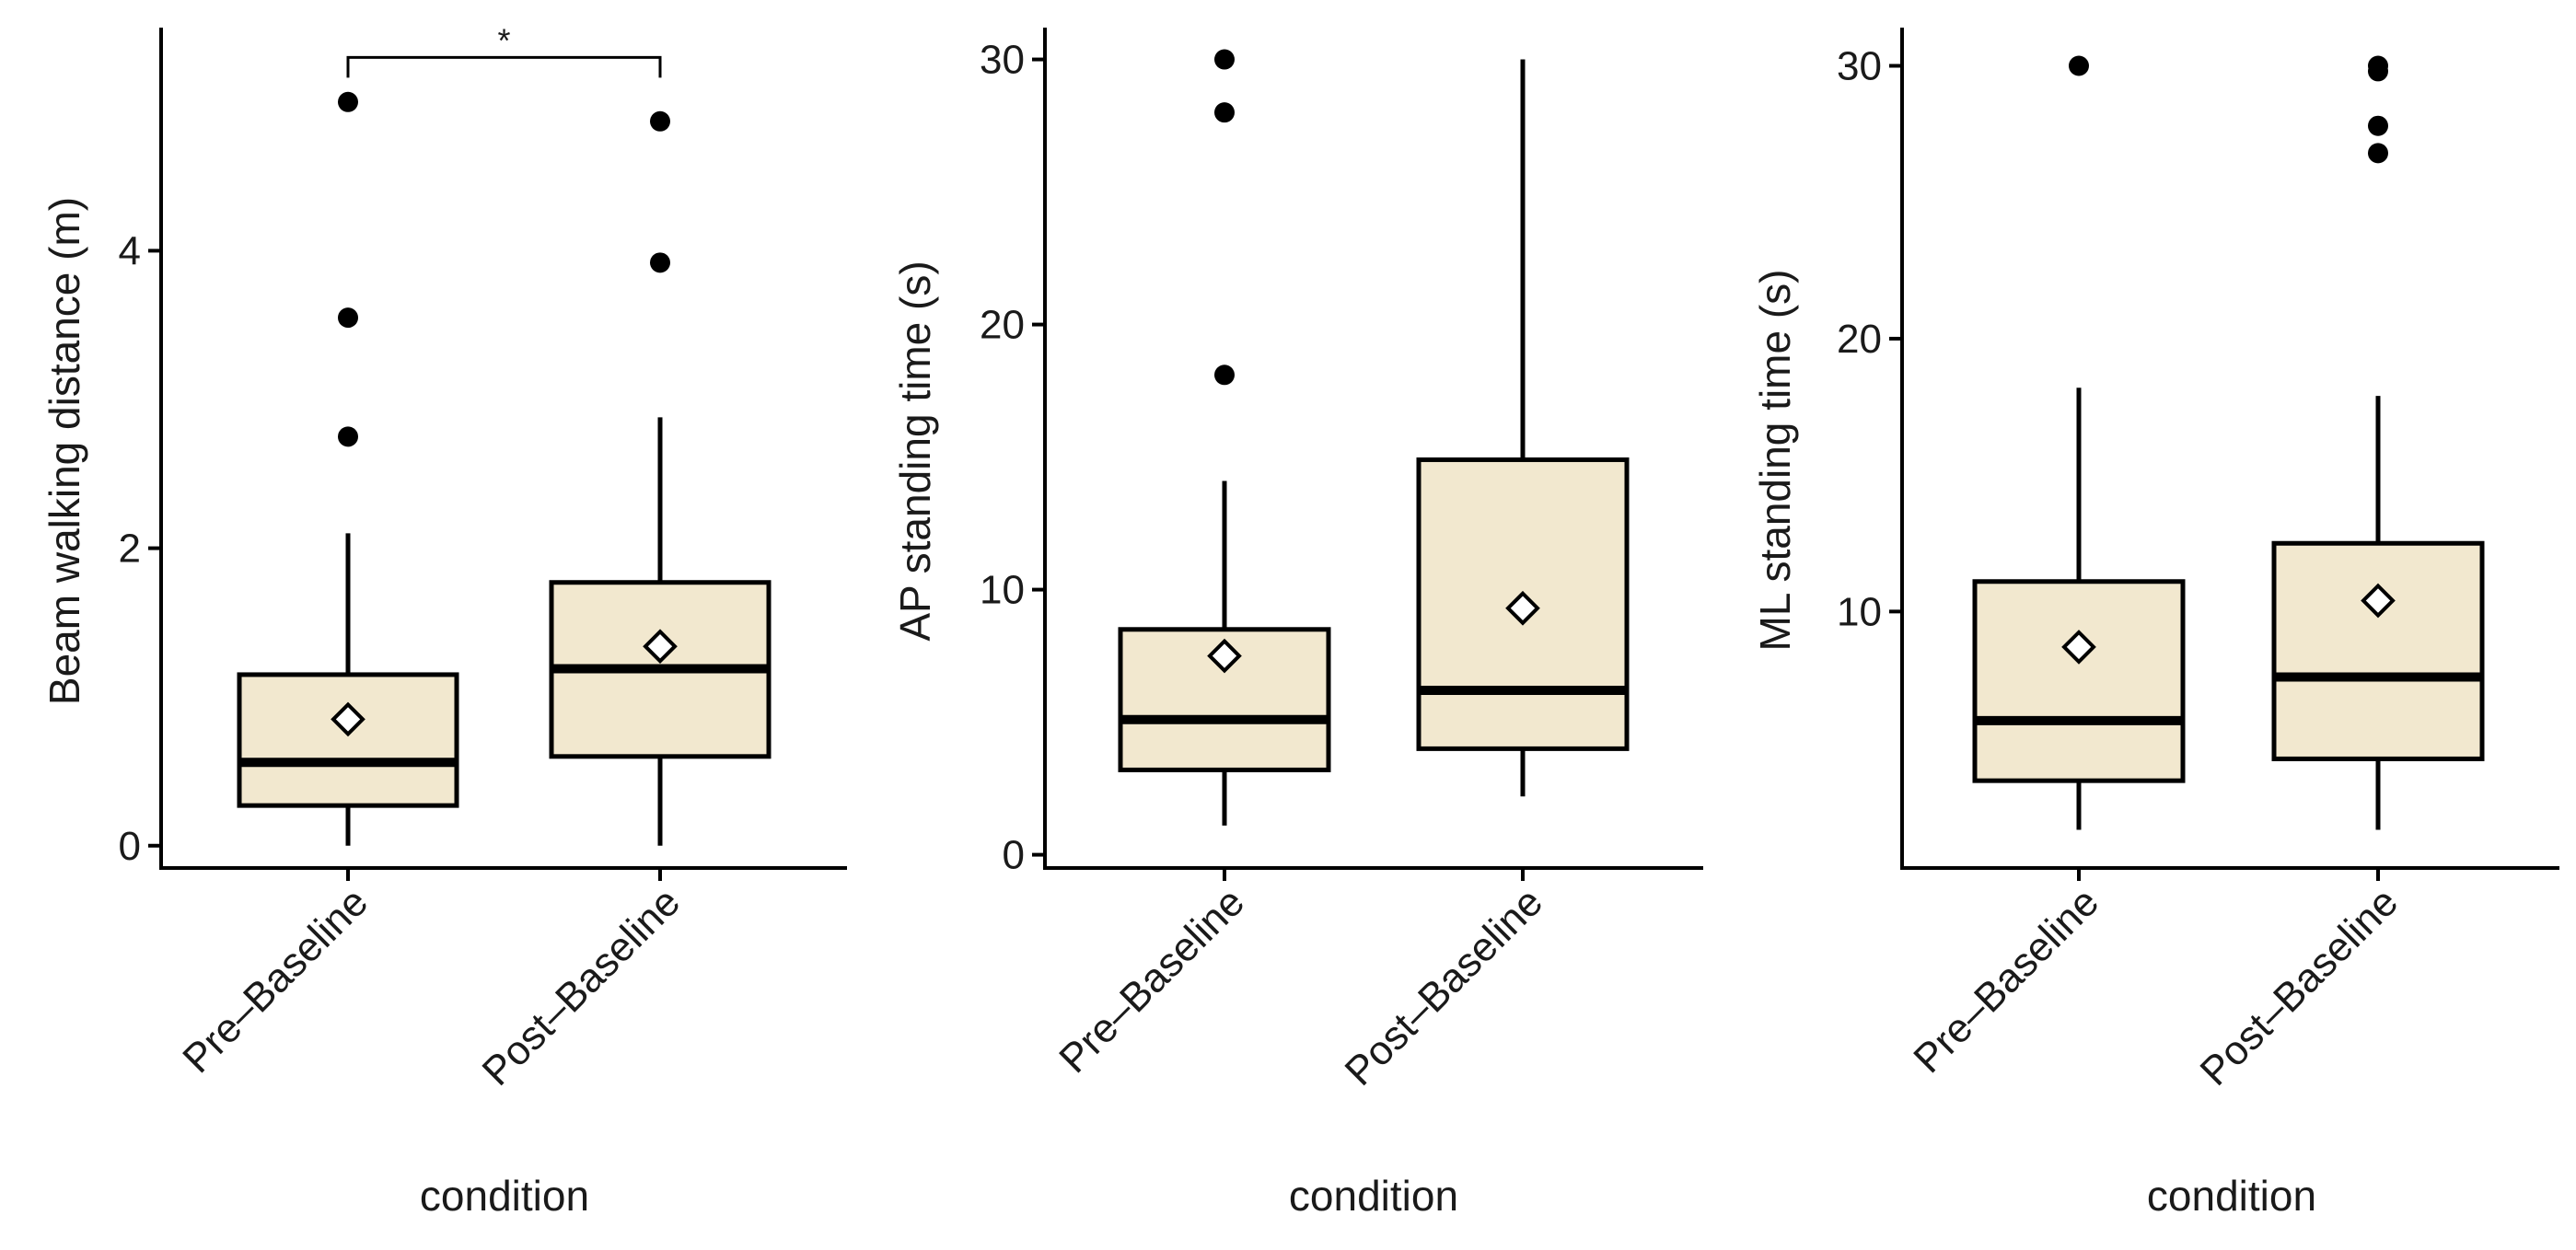  What do you see at coordinates (64, 451) in the screenshot?
I see `y-axis-title: Beam walking distance (m)` at bounding box center [64, 451].